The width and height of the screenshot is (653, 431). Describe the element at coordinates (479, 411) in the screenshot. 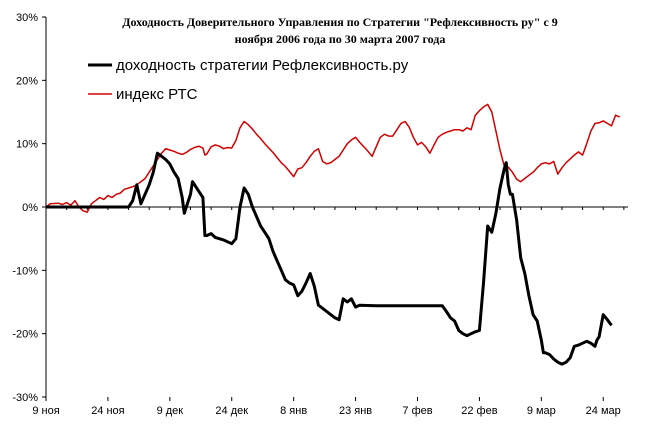

I see `x-tick-label: 22 фев` at that location.